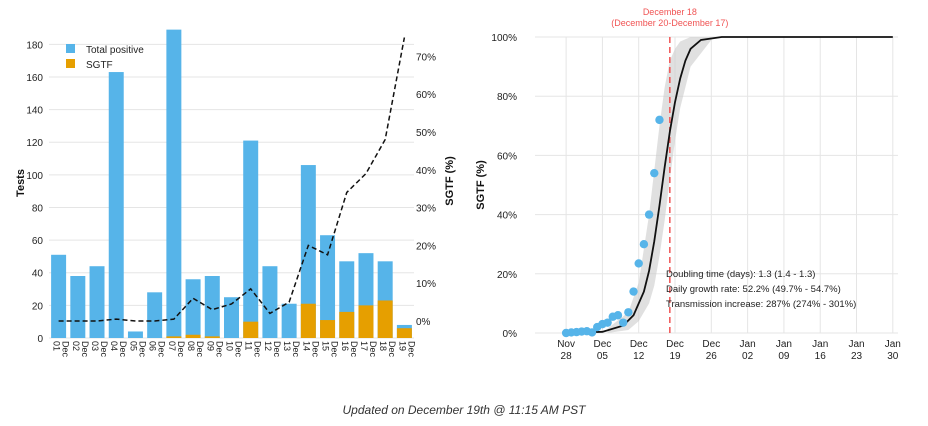  Describe the element at coordinates (34, 78) in the screenshot. I see `y-tick-label: 160` at that location.